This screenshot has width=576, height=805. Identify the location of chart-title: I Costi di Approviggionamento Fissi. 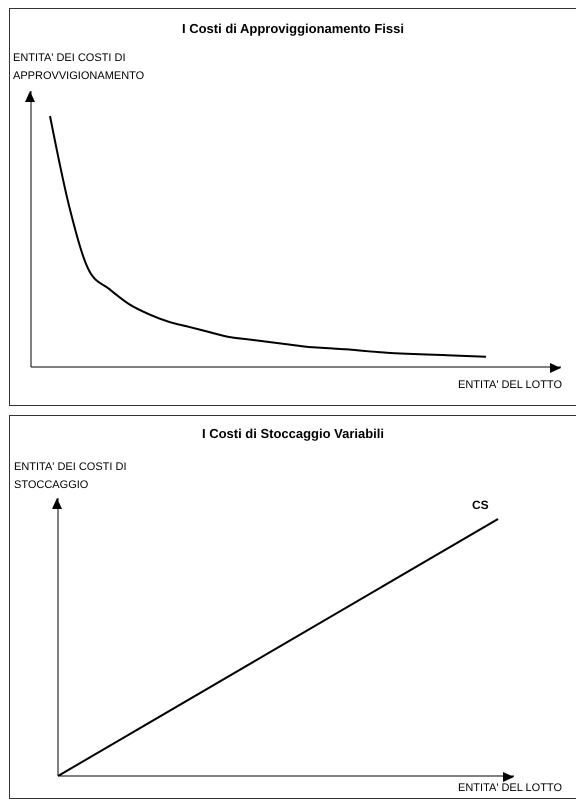
(293, 28).